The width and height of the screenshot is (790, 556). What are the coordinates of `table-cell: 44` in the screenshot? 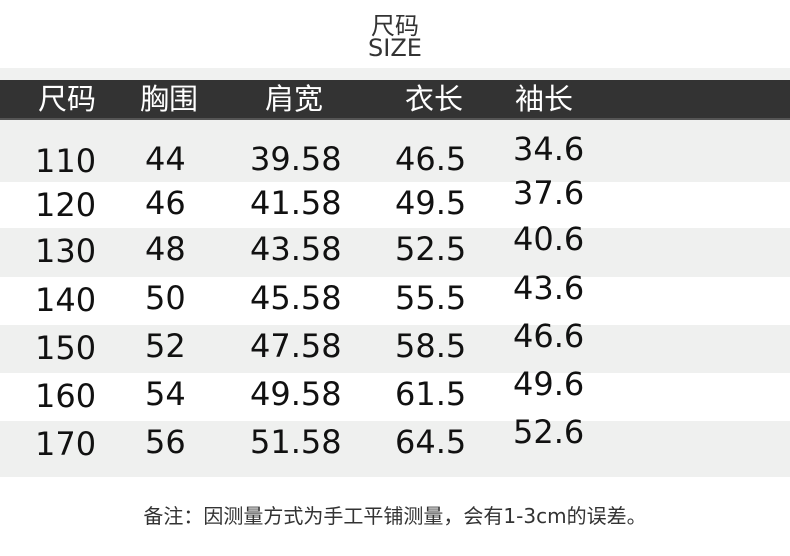 It's located at (165, 159).